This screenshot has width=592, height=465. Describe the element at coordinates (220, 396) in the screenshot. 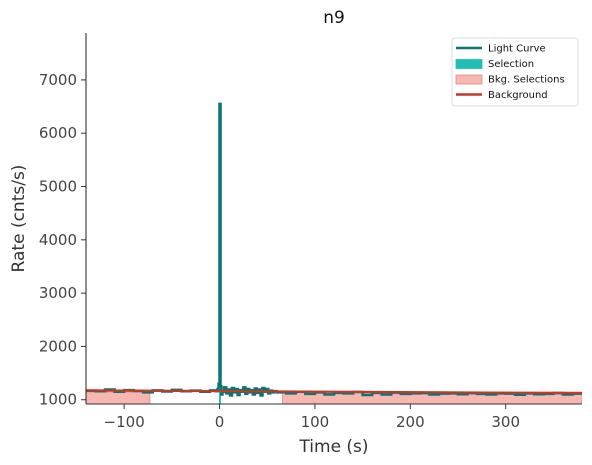

I see `selection-region` at that location.